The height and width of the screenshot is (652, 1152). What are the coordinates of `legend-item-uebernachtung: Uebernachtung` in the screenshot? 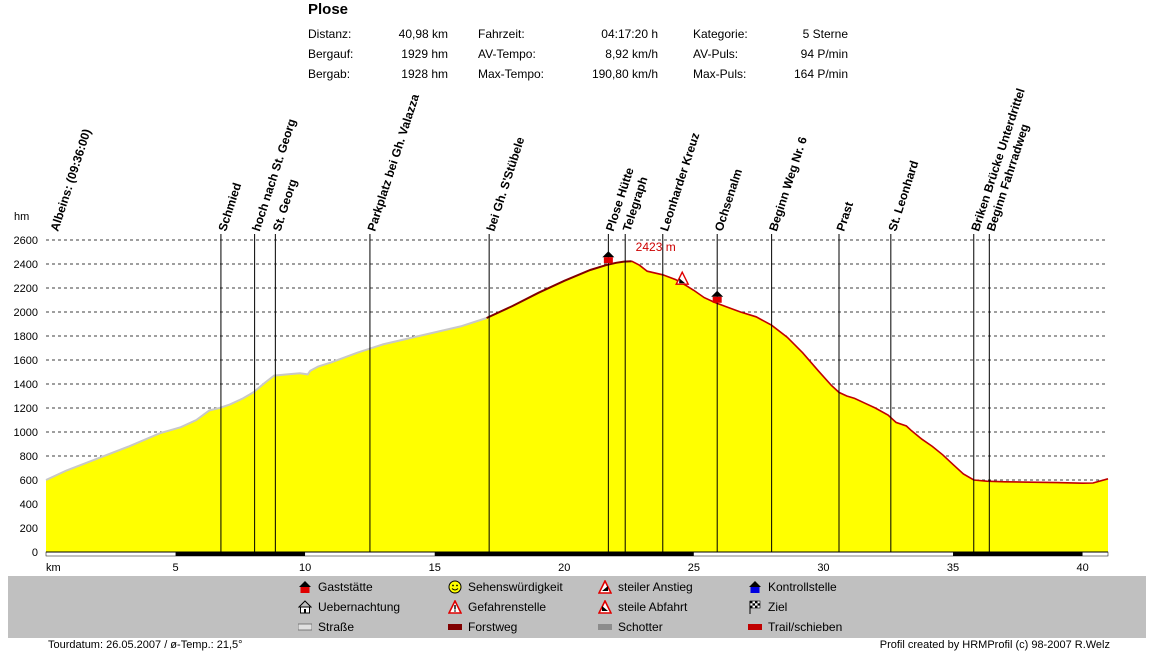 It's located at (349, 607).